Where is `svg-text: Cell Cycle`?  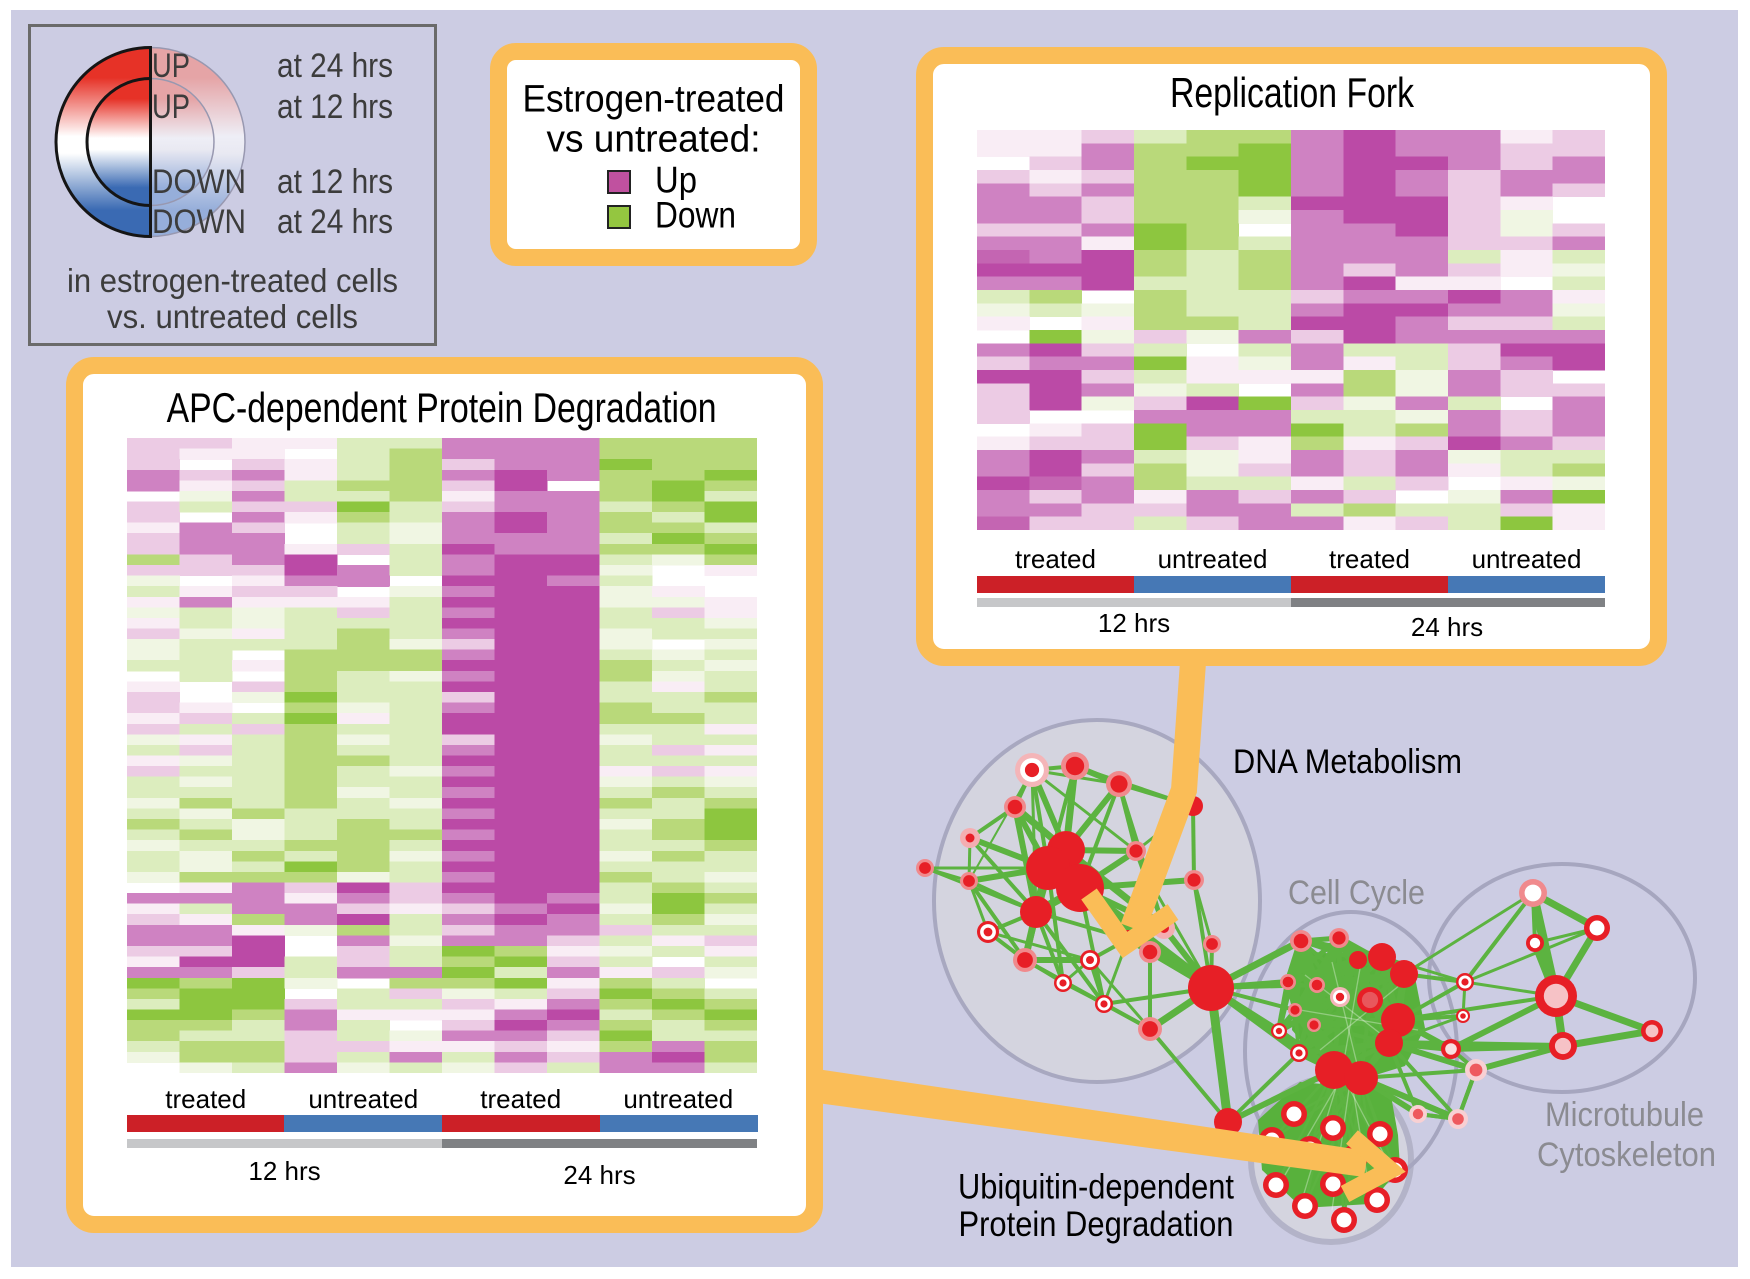
svg-text: Cell Cycle is located at coordinates (1356, 893).